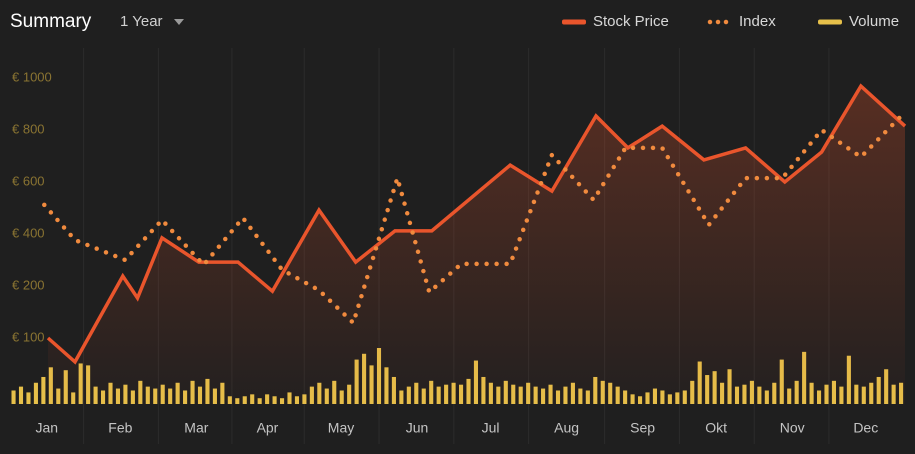  Describe the element at coordinates (874, 21) in the screenshot. I see `legend-label: Volume` at that location.